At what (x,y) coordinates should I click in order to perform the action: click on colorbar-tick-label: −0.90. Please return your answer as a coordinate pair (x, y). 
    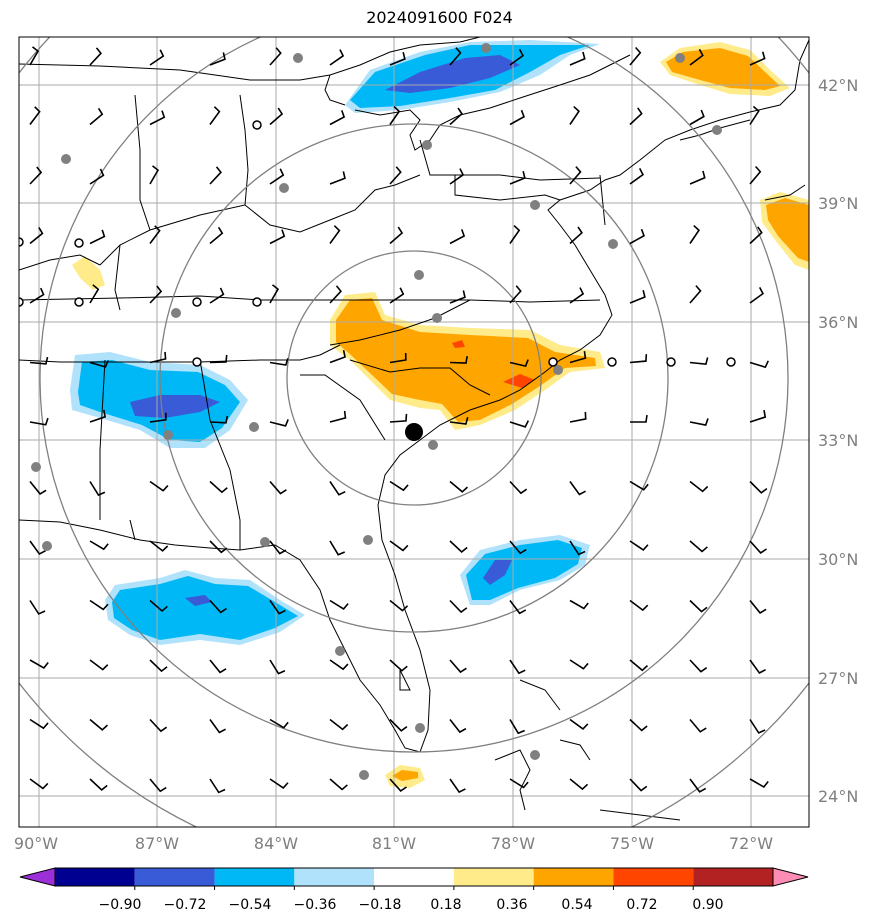
    Looking at the image, I should click on (120, 905).